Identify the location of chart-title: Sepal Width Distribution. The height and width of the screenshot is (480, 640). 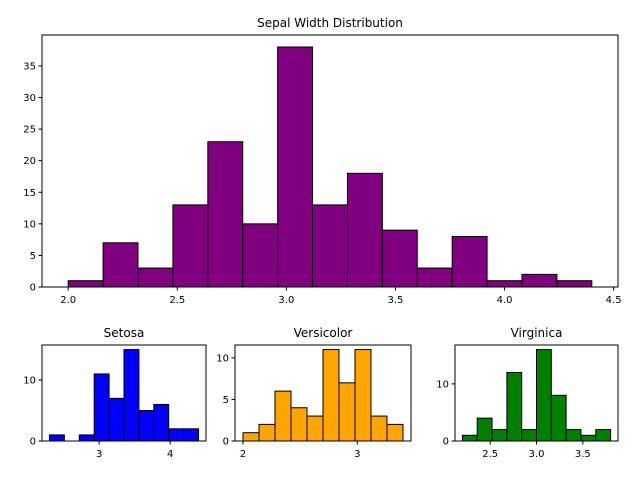
(330, 23).